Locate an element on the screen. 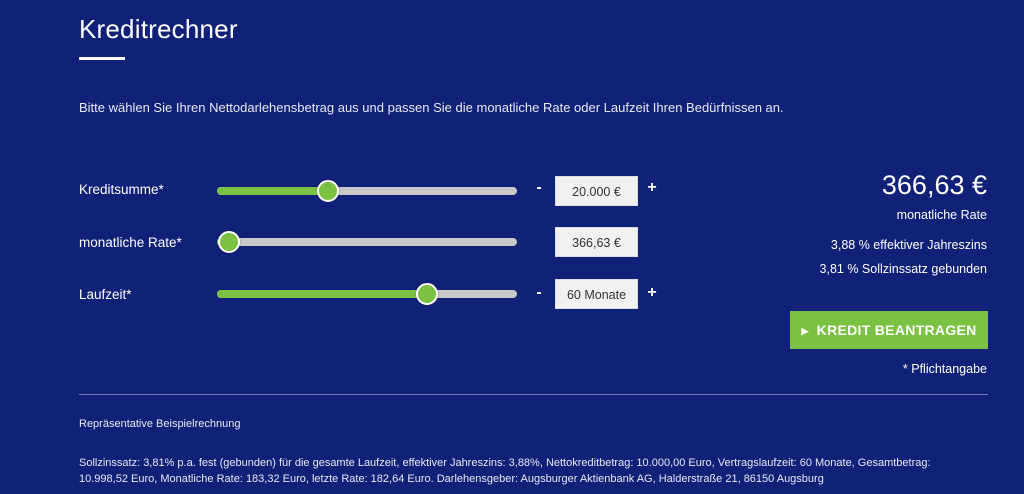 The width and height of the screenshot is (1024, 494). monthly-rate-label: monatliche Rate is located at coordinates (941, 215).